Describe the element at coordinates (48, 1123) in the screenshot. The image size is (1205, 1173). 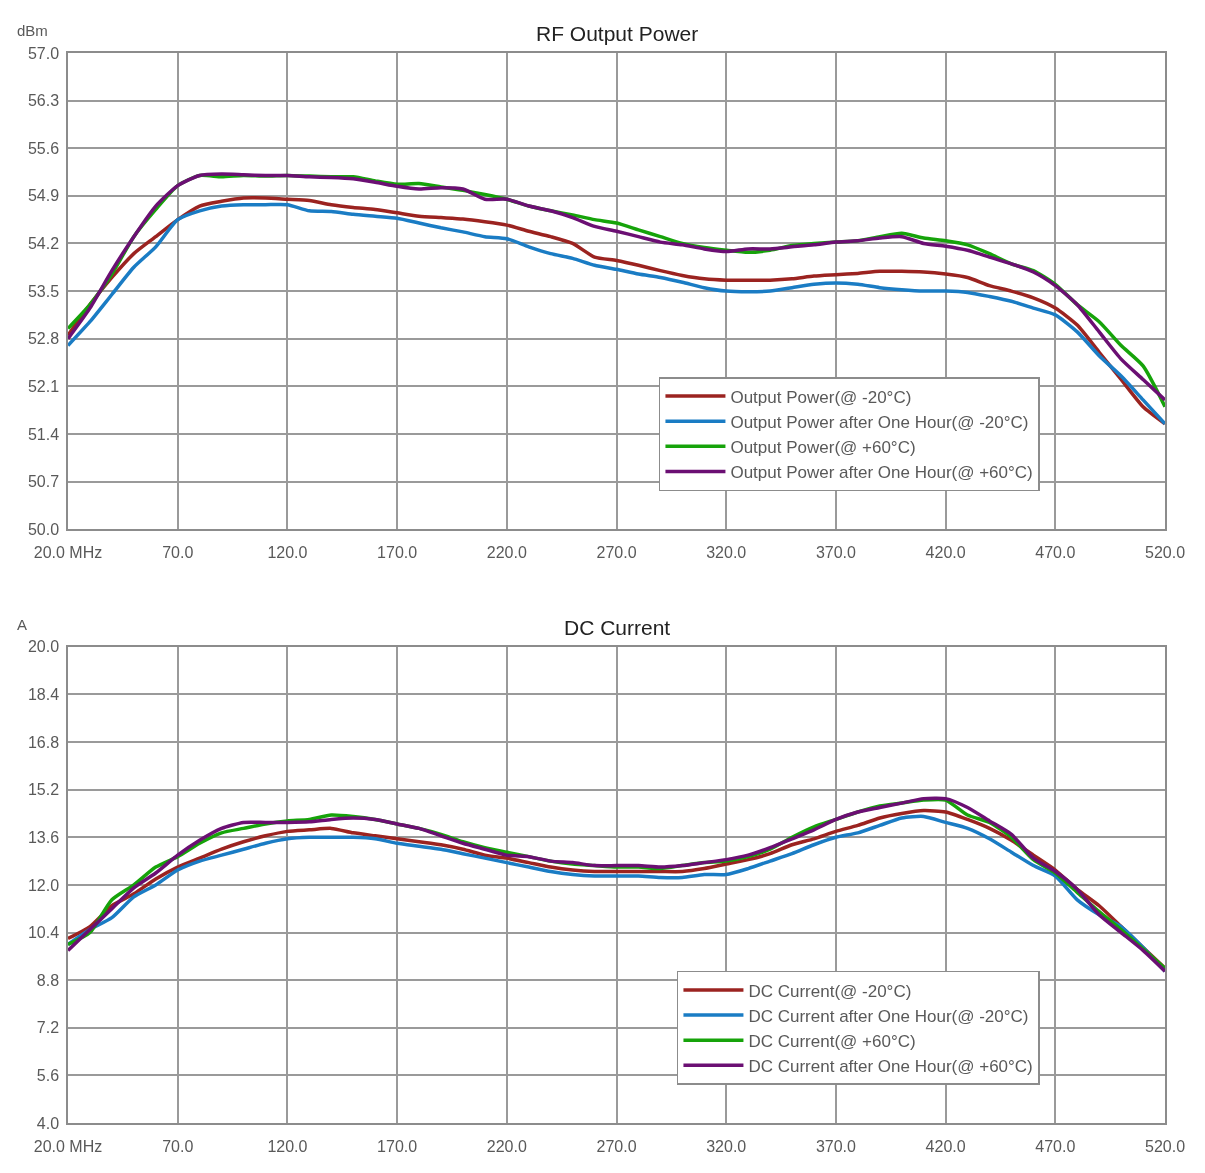
I see `y-tick-label: 4.0` at that location.